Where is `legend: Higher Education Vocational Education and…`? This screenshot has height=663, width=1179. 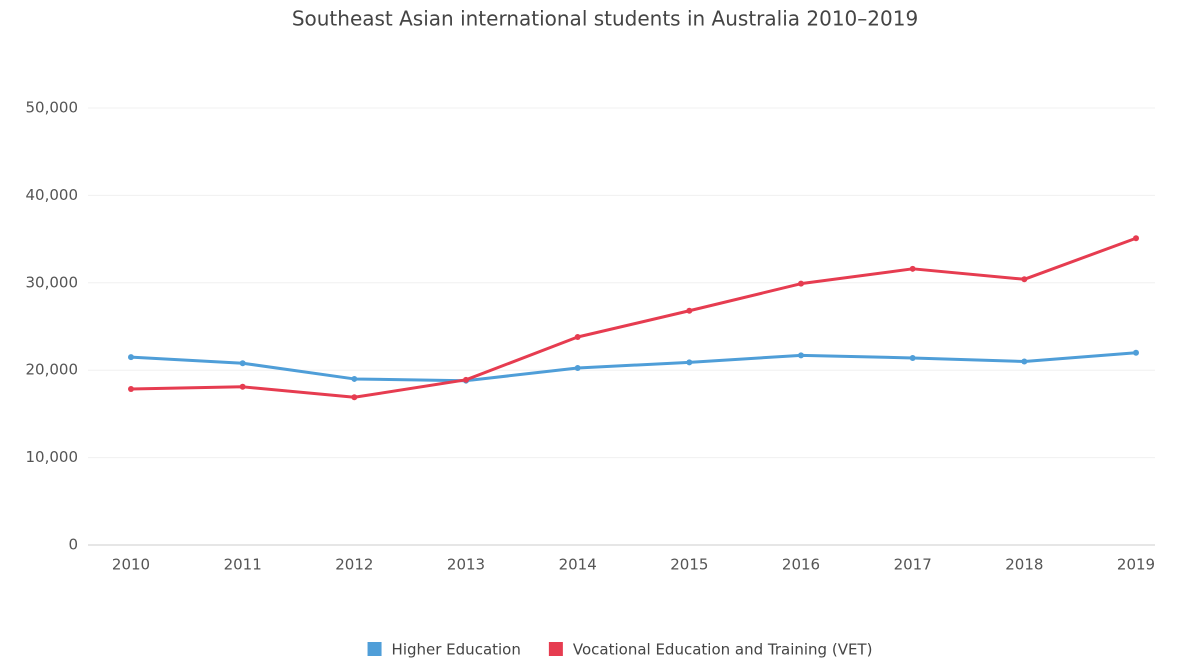
legend: Higher Education Vocational Education and… is located at coordinates (620, 650).